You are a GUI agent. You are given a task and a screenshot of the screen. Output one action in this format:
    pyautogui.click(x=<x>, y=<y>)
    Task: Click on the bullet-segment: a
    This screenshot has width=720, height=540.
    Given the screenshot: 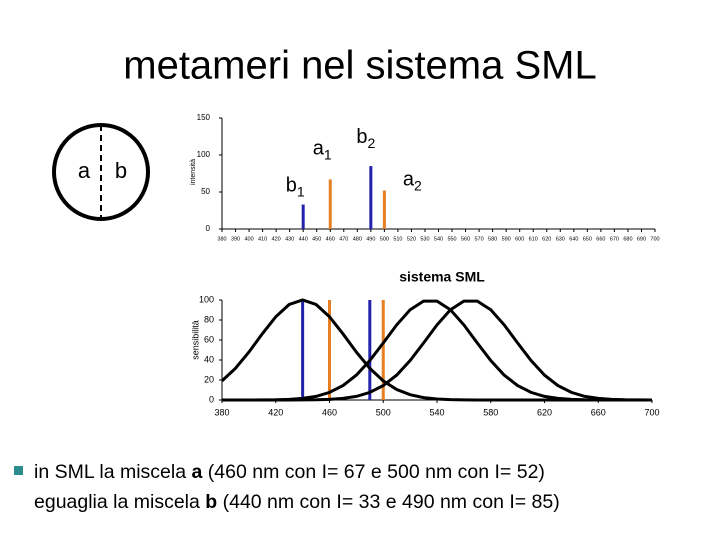 What is the action you would take?
    pyautogui.click(x=197, y=472)
    